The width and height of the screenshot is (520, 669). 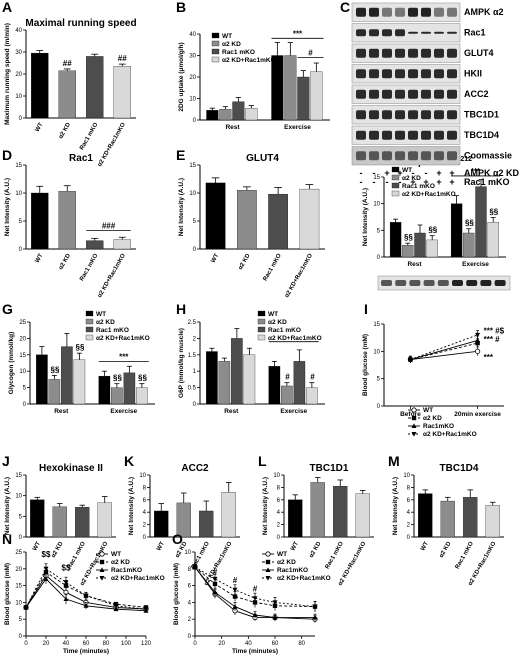 What do you see at coordinates (18, 553) in the screenshot?
I see `y-tick-label: 25` at bounding box center [18, 553].